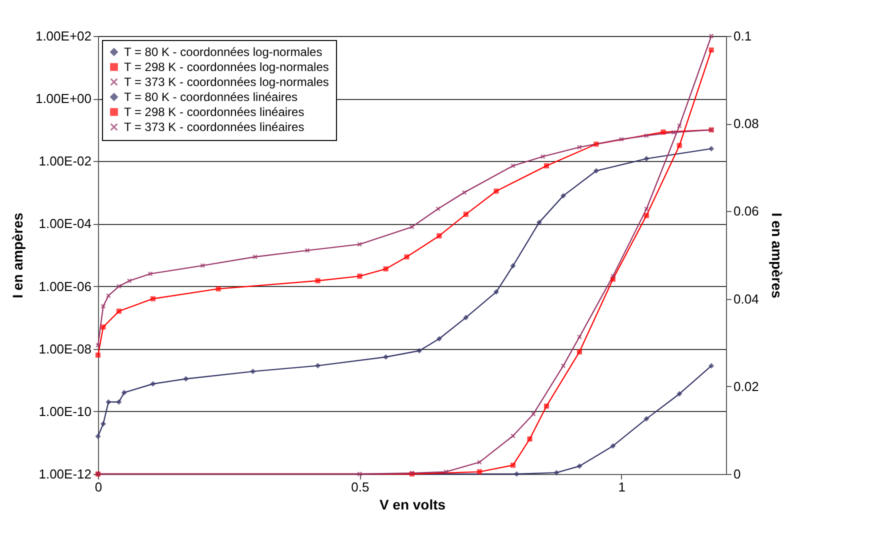  What do you see at coordinates (746, 124) in the screenshot?
I see `y2-tick-label: 0.08` at bounding box center [746, 124].